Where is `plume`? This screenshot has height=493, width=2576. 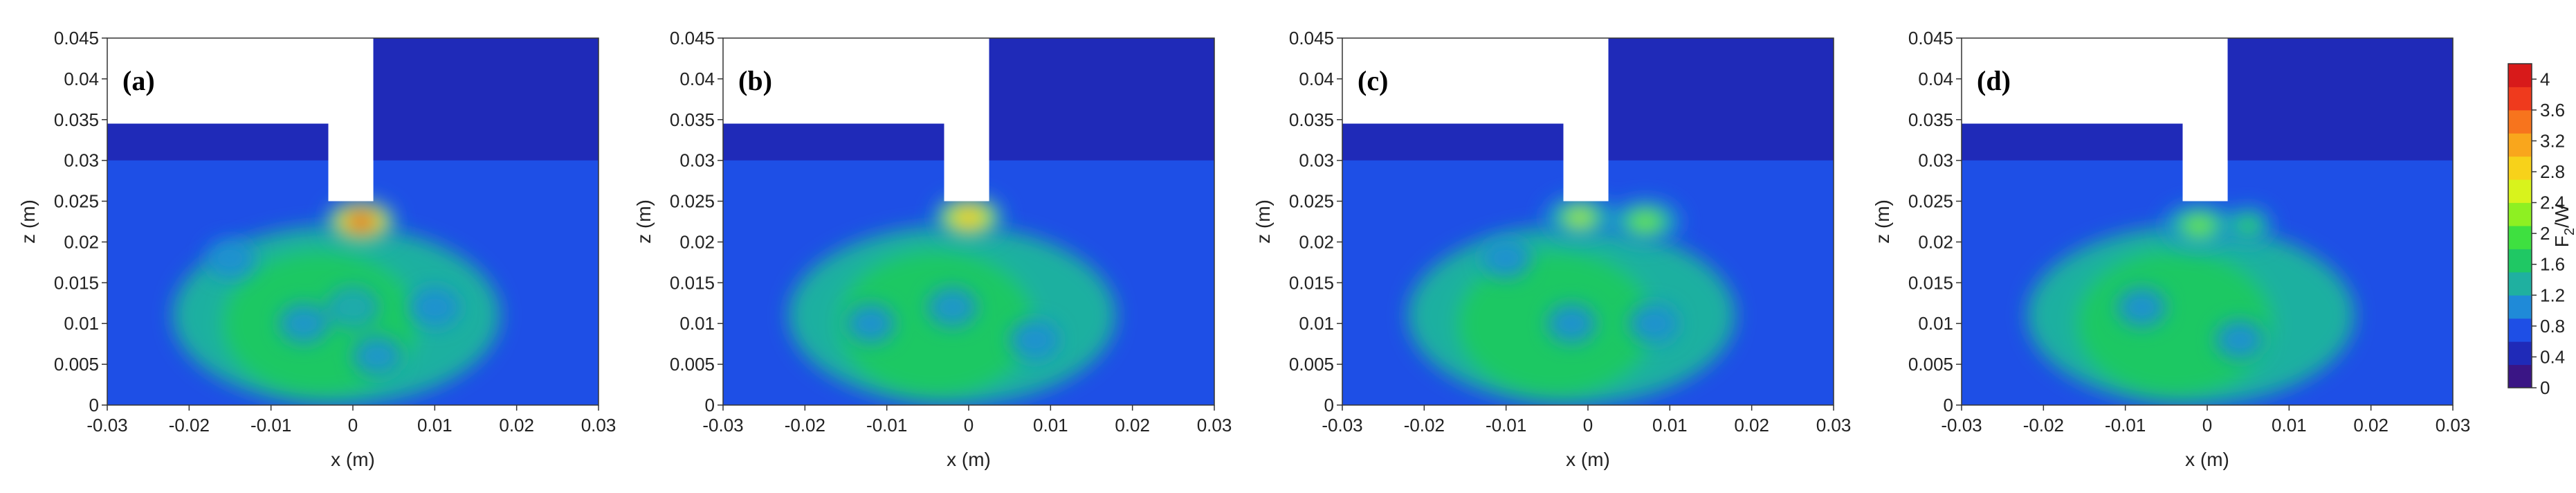
plume is located at coordinates (2191, 315).